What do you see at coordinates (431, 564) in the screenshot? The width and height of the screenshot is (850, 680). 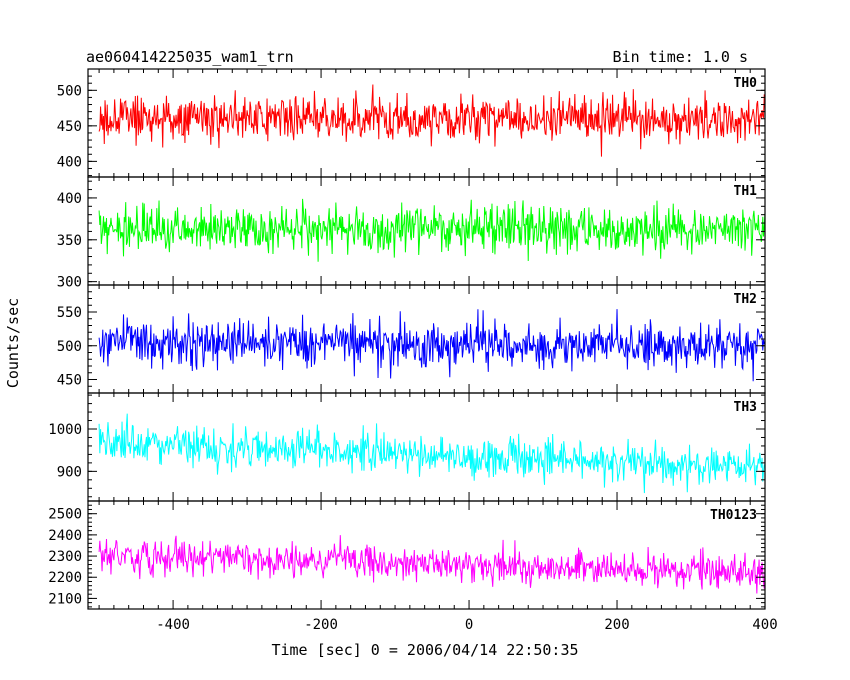 I see `series-line-th0123` at bounding box center [431, 564].